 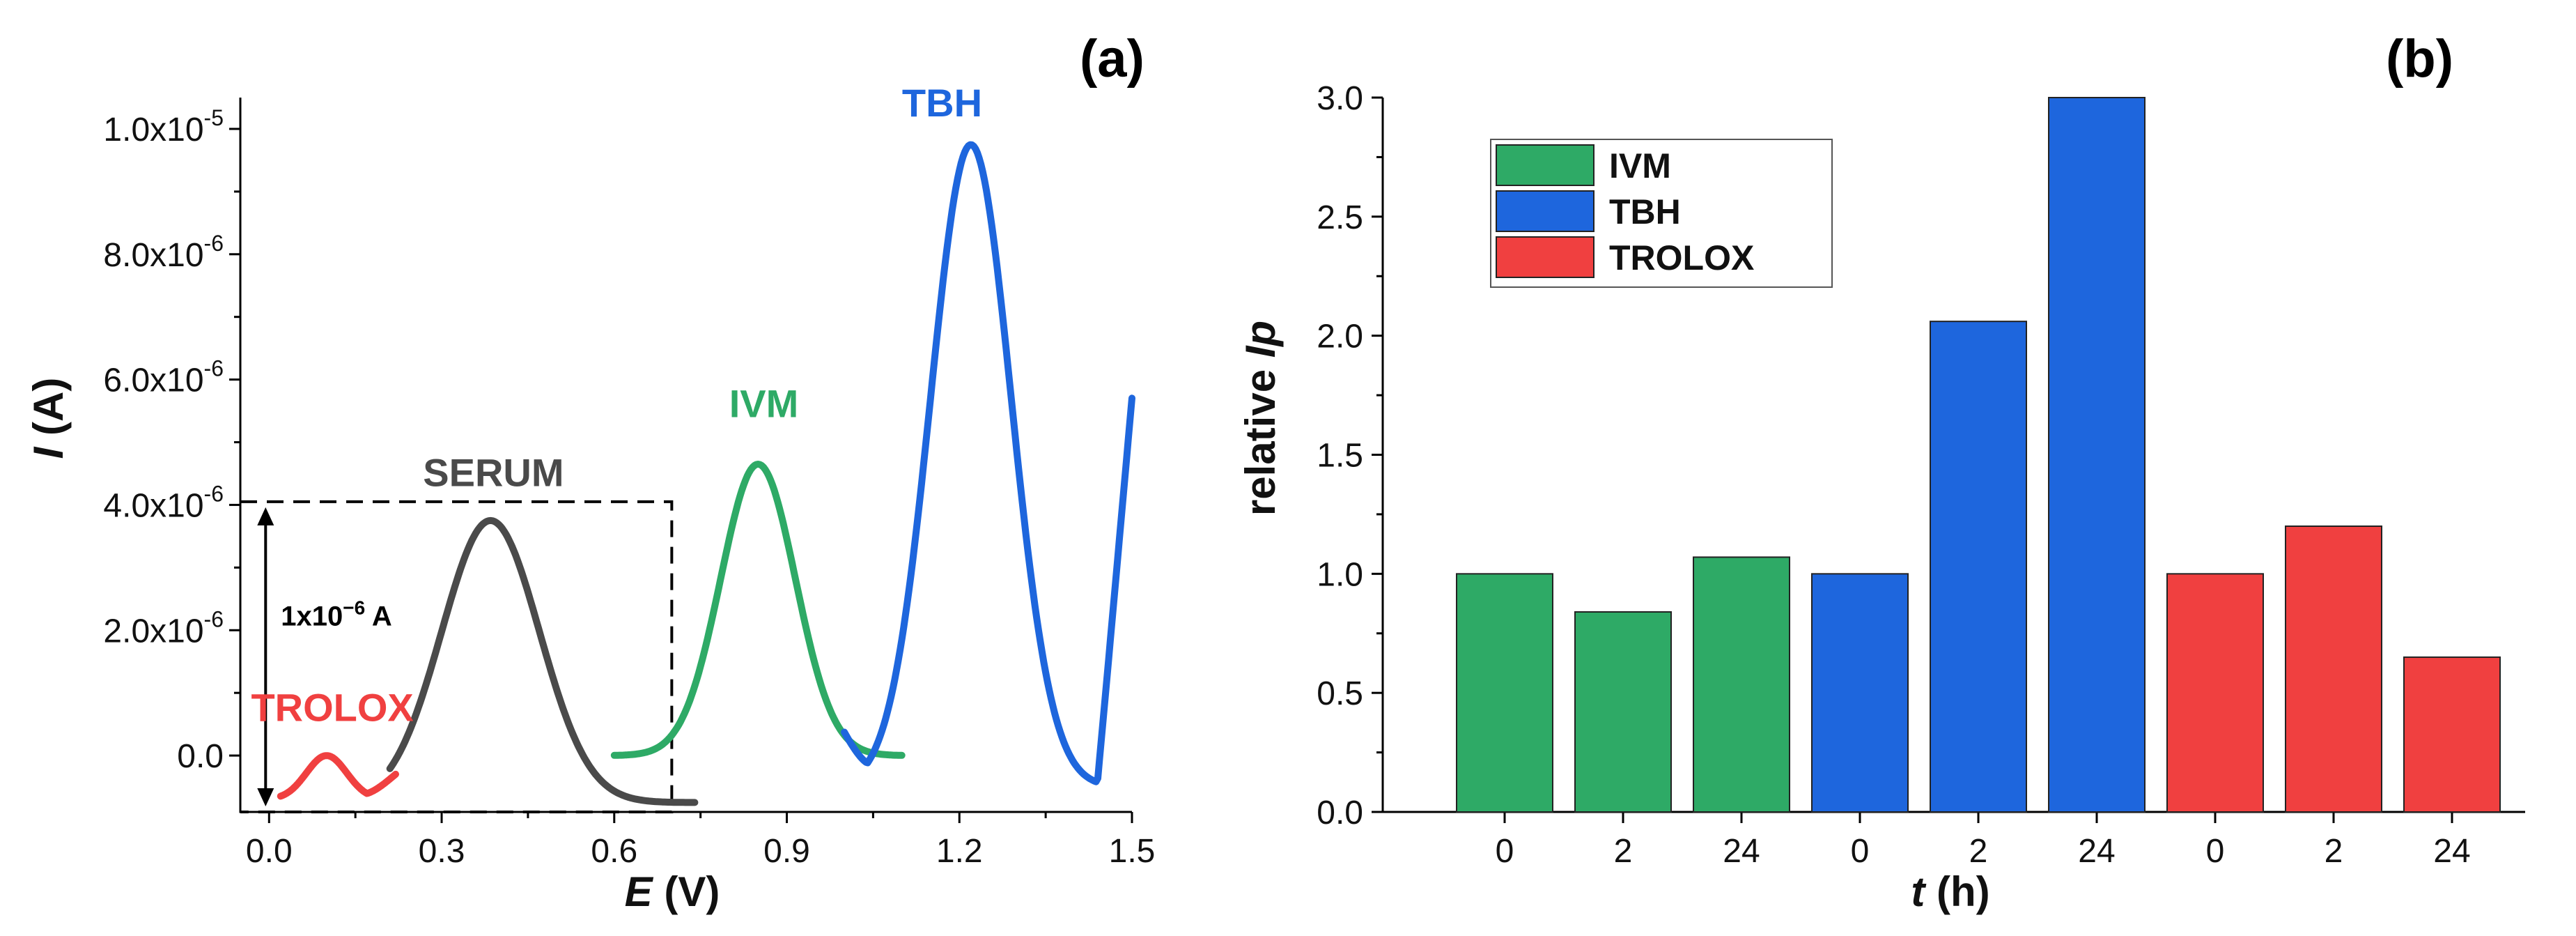 What do you see at coordinates (378, 616) in the screenshot?
I see `panel-a-scale-unit: A` at bounding box center [378, 616].